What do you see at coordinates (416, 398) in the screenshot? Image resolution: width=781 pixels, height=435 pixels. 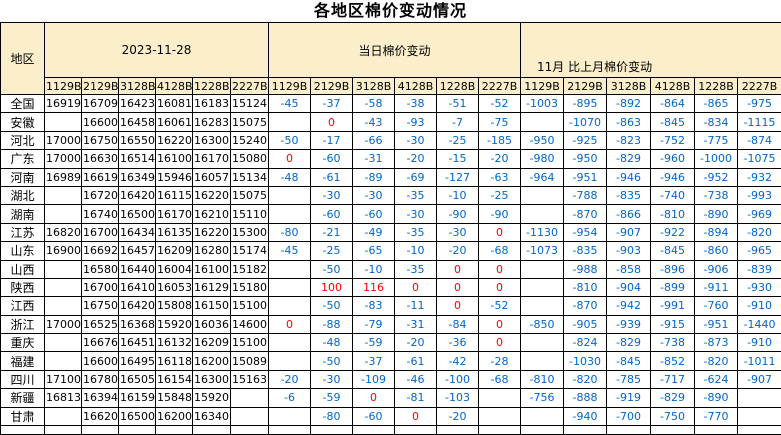 I see `daily-change-cell: -81` at bounding box center [416, 398].